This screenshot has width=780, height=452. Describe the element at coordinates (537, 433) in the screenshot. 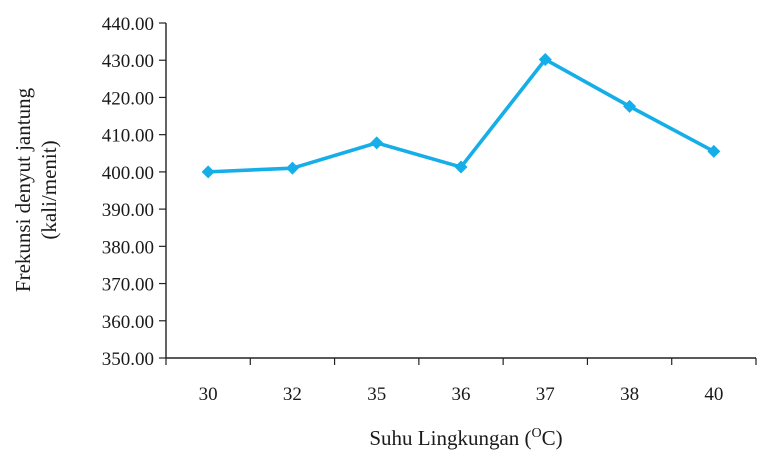

I see `x-axis-title-superscript: O` at that location.